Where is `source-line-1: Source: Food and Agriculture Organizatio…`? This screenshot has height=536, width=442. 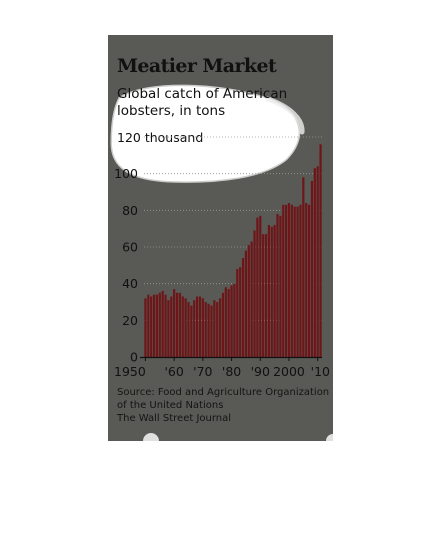 source-line-1: Source: Food and Agriculture Organizatio… is located at coordinates (223, 392).